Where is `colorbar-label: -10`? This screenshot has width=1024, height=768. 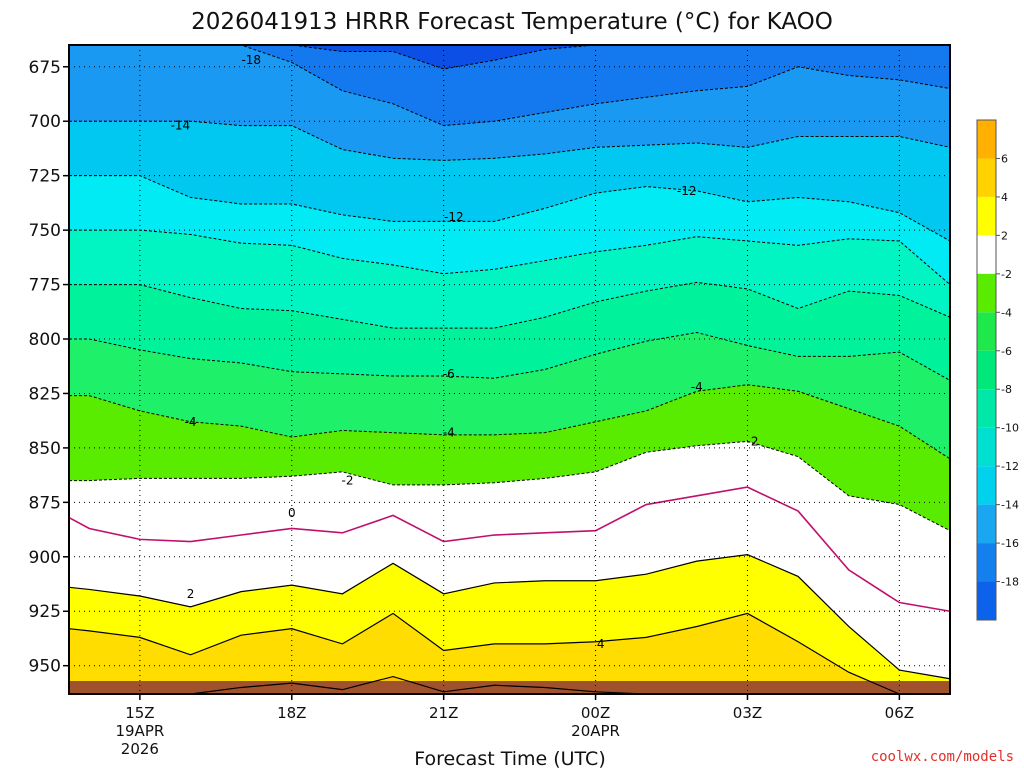 colorbar-label: -10 is located at coordinates (1010, 428).